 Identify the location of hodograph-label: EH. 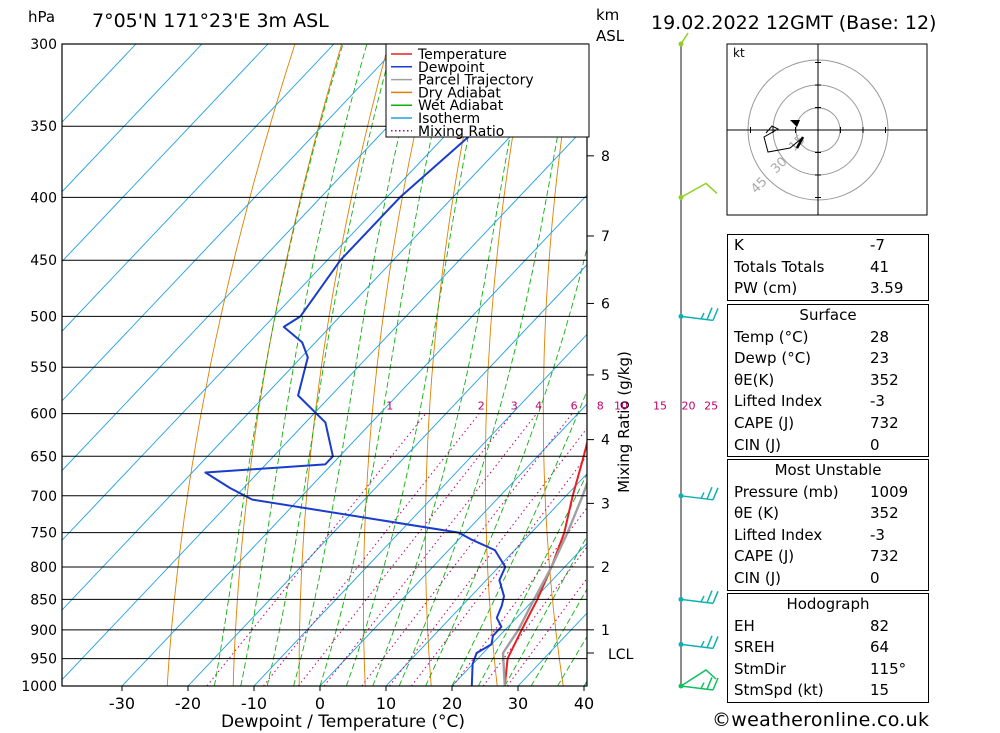
(744, 625).